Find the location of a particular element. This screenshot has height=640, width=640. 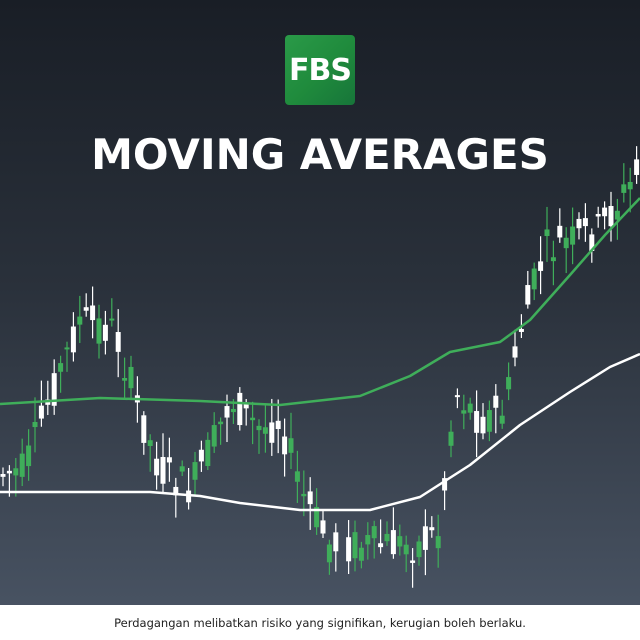

title: MOVING AVERAGES is located at coordinates (320, 154).